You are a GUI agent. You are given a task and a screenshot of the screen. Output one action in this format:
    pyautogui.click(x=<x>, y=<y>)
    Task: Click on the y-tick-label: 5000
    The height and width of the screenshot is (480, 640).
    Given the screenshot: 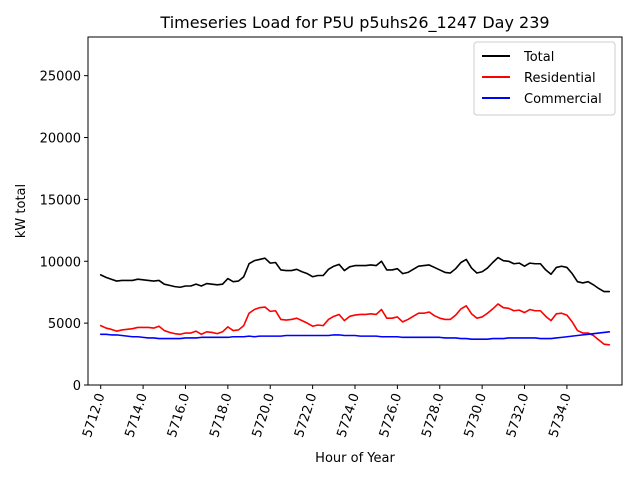 What is the action you would take?
    pyautogui.click(x=64, y=324)
    